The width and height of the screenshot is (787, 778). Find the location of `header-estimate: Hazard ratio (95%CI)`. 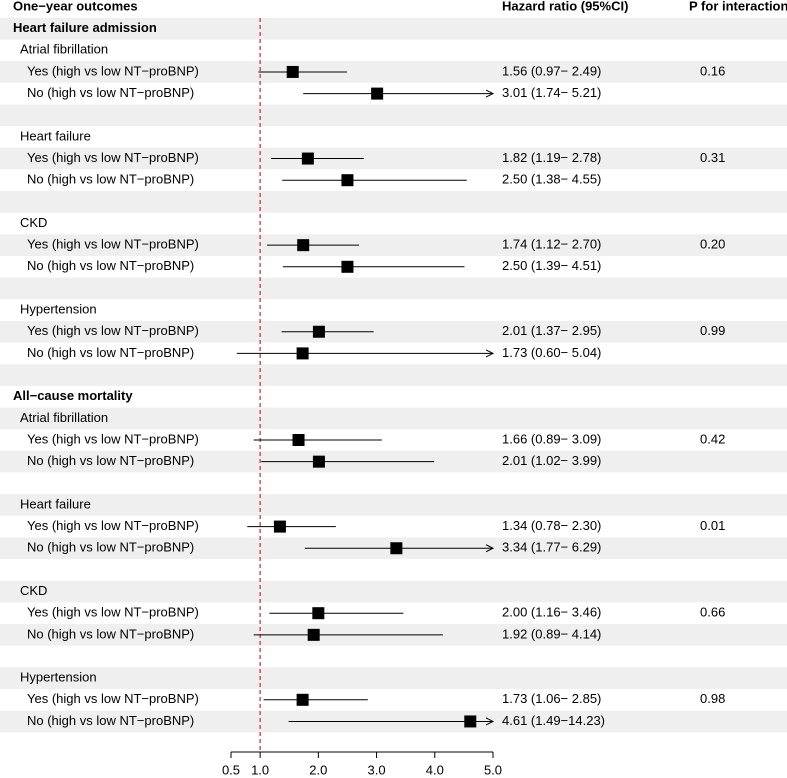

header-estimate: Hazard ratio (95%CI) is located at coordinates (565, 6).